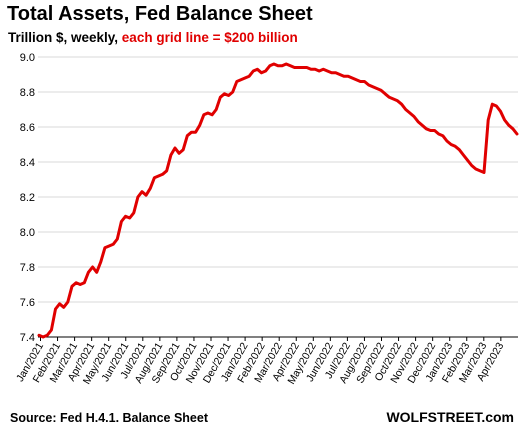 This screenshot has width=524, height=436. I want to click on source-note: Source: Fed H.4.1. Balance Sheet, so click(109, 418).